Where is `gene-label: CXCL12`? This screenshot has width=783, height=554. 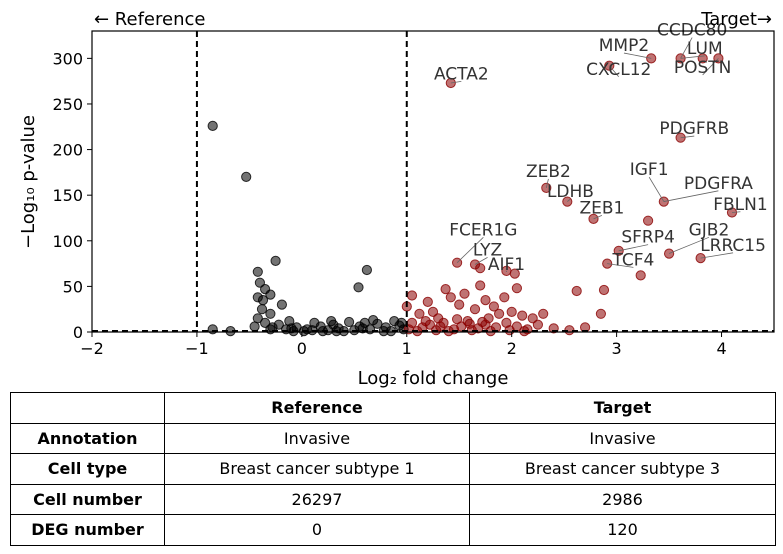 gene-label: CXCL12 is located at coordinates (618, 70).